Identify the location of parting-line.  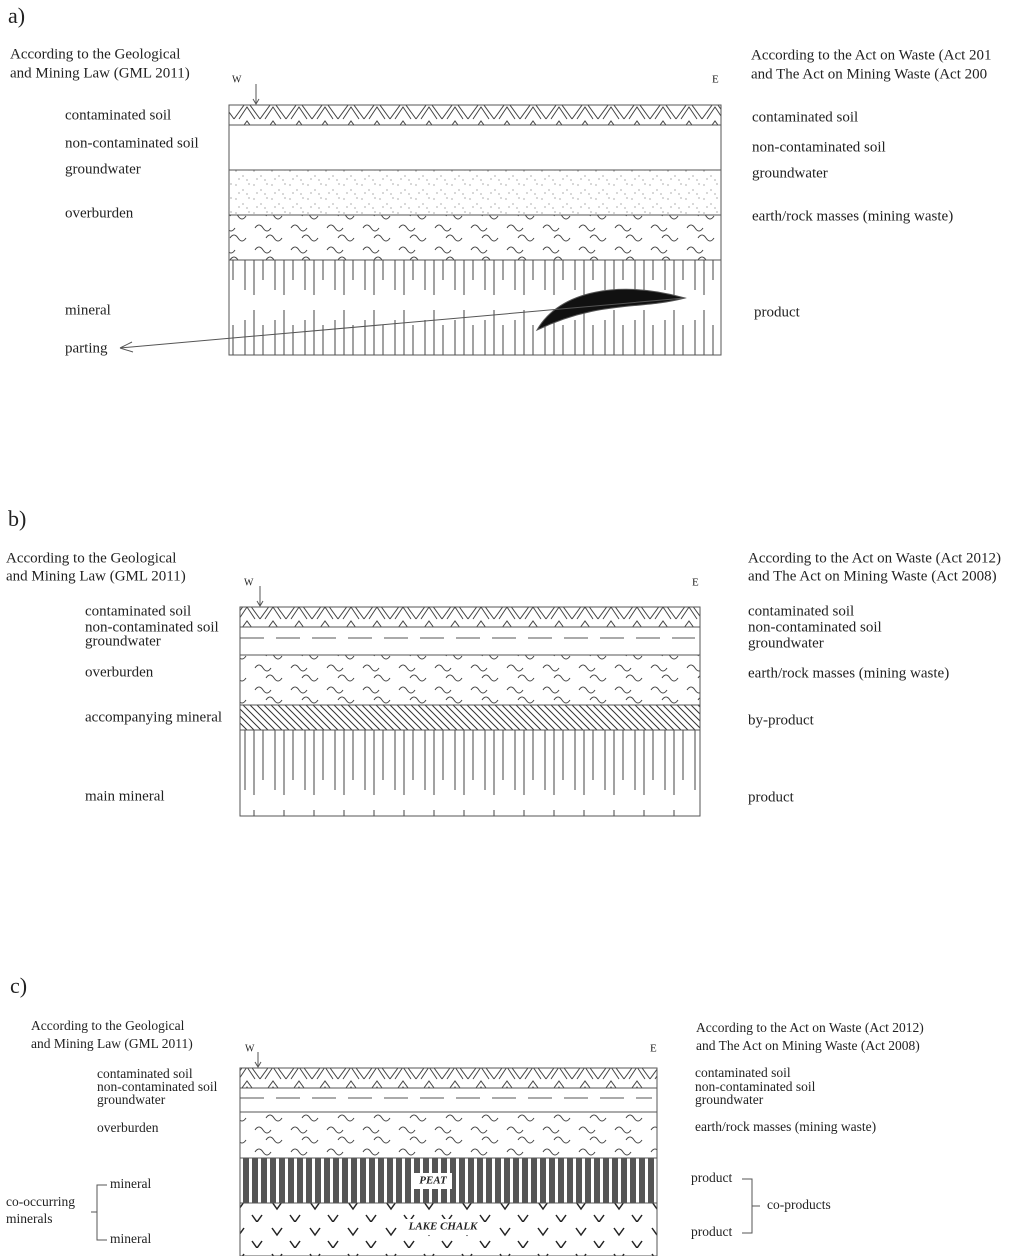
(402, 325).